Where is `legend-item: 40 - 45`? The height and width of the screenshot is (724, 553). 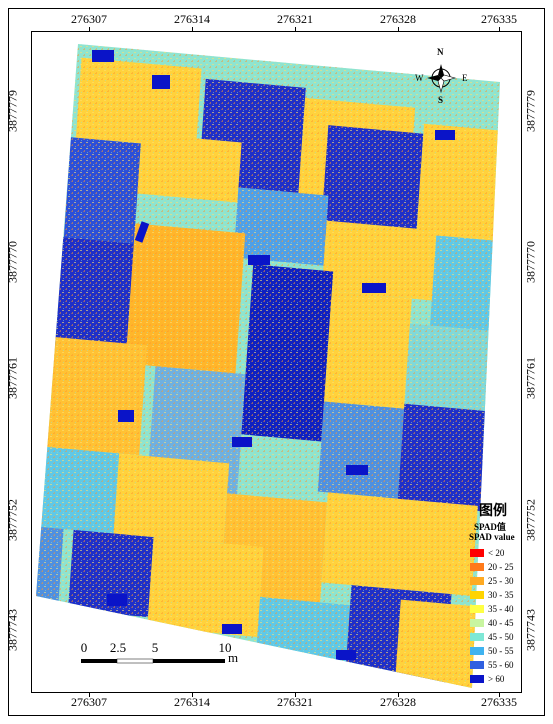 legend-item: 40 - 45 is located at coordinates (492, 622).